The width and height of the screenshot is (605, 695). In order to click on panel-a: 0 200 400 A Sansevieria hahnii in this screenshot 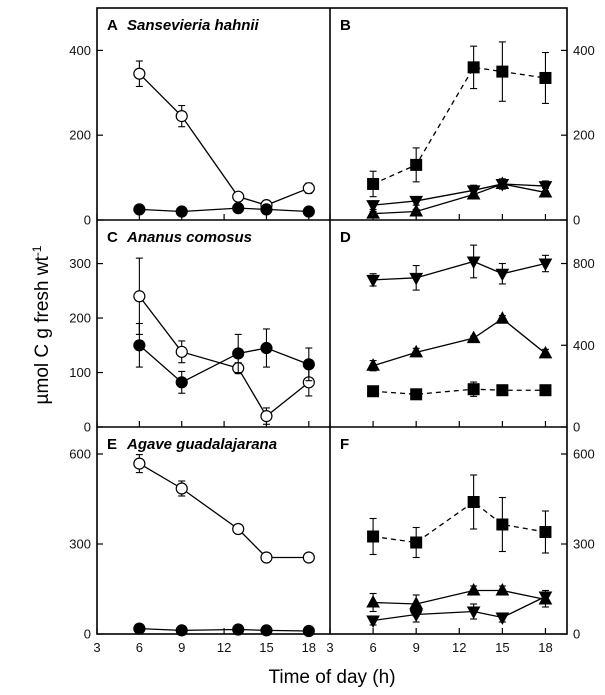, I will do `click(192, 122)`.